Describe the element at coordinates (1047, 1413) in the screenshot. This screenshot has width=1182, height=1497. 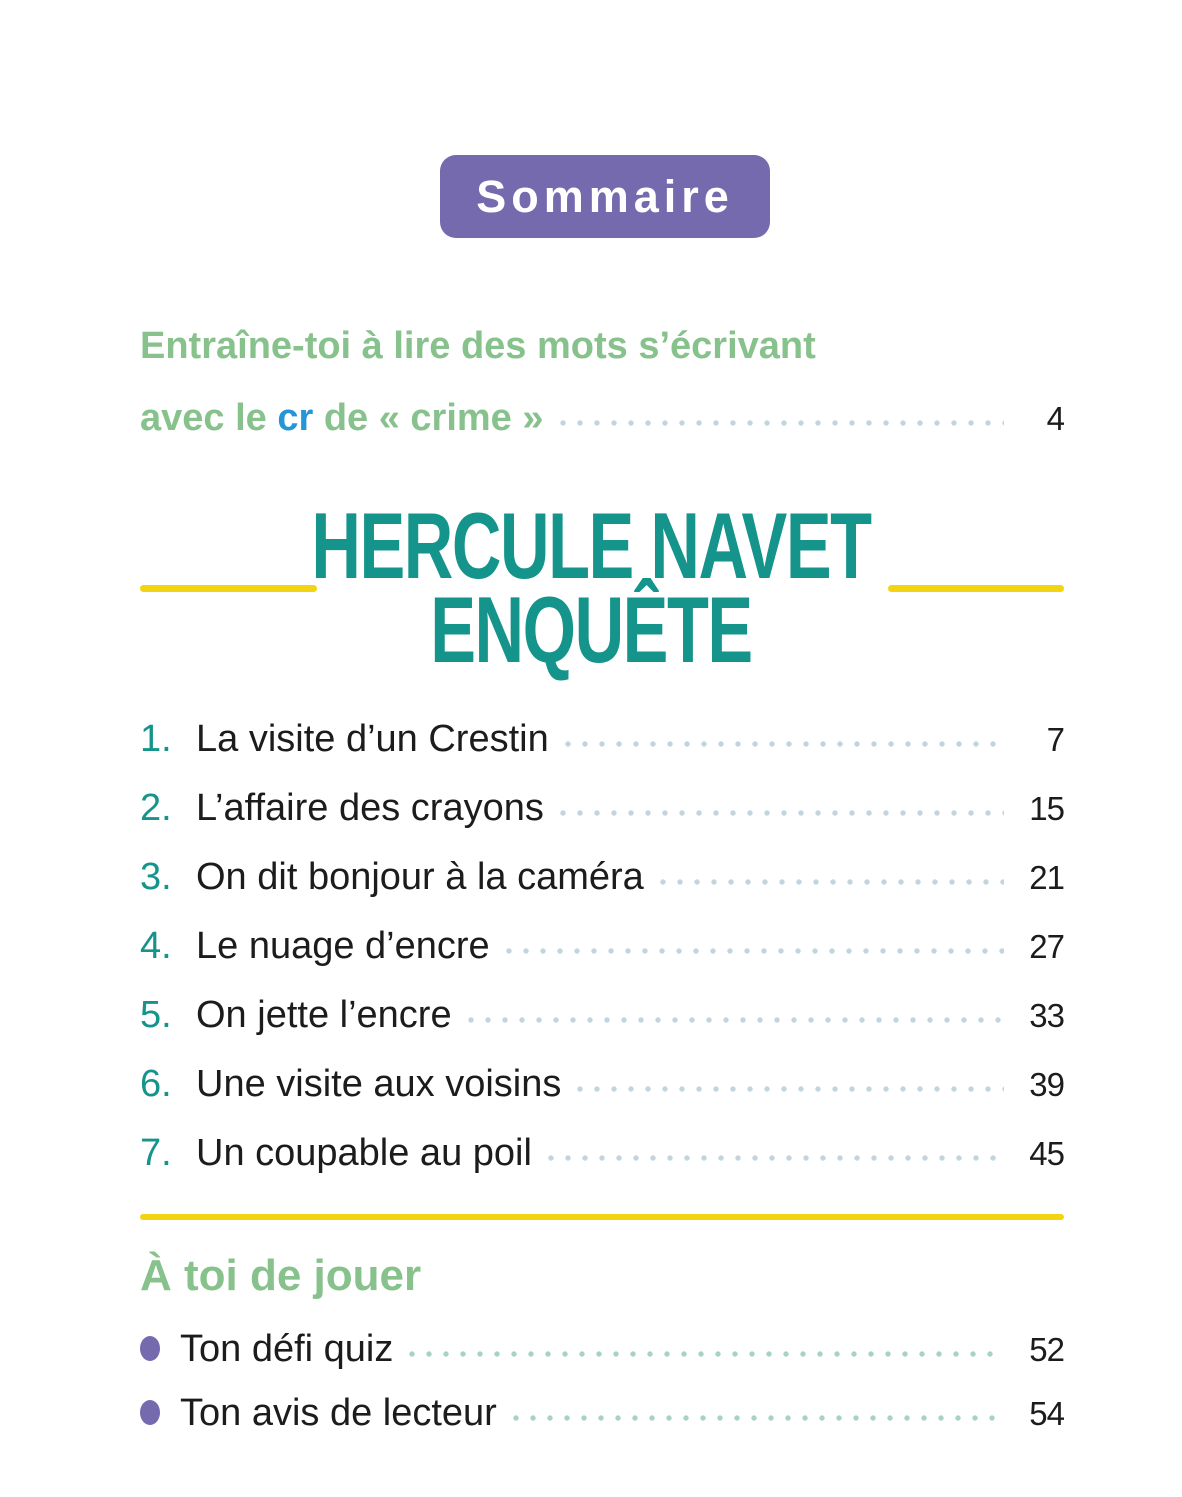
I see `footer-page-number: 54` at that location.